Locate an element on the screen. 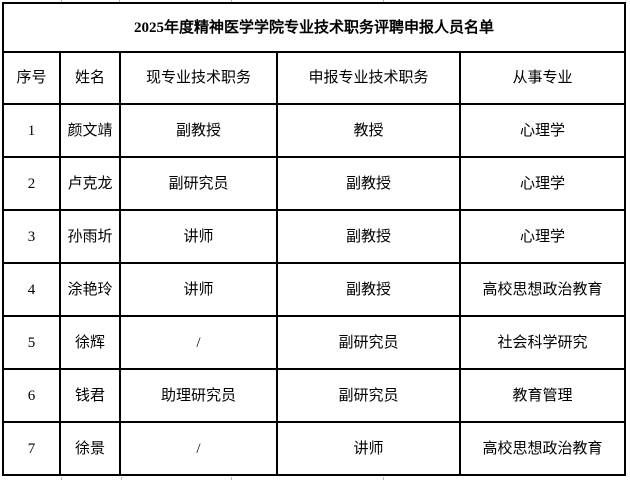 The width and height of the screenshot is (630, 482). current-position-cell: 副研究员 is located at coordinates (198, 183).